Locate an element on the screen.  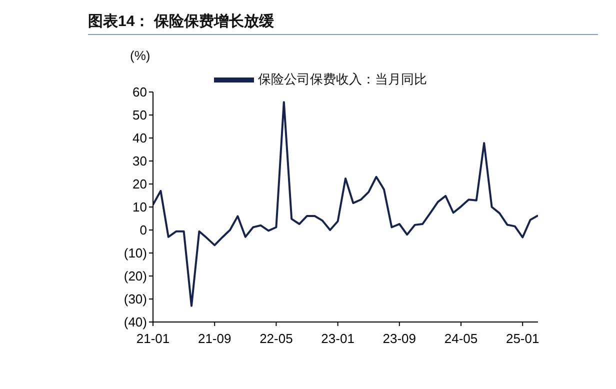
y-tick-label: 0 is located at coordinates (143, 230).